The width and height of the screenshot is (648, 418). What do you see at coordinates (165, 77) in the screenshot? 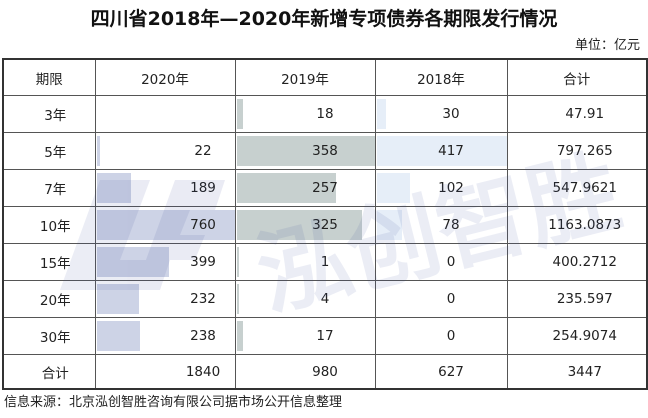
I see `header-2020: 2020年` at bounding box center [165, 77].